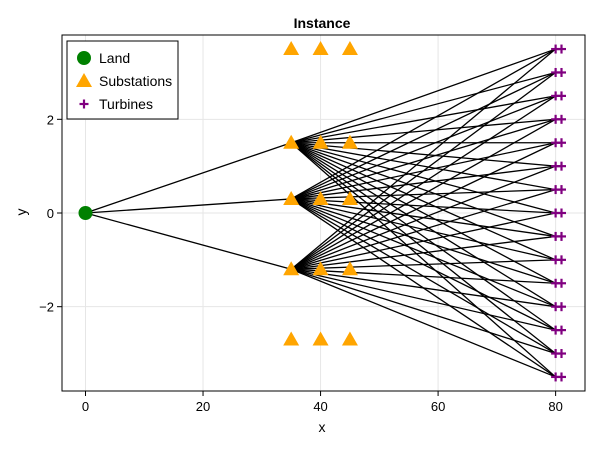 The width and height of the screenshot is (600, 450). Describe the element at coordinates (21, 212) in the screenshot. I see `y-axis-label: y` at that location.